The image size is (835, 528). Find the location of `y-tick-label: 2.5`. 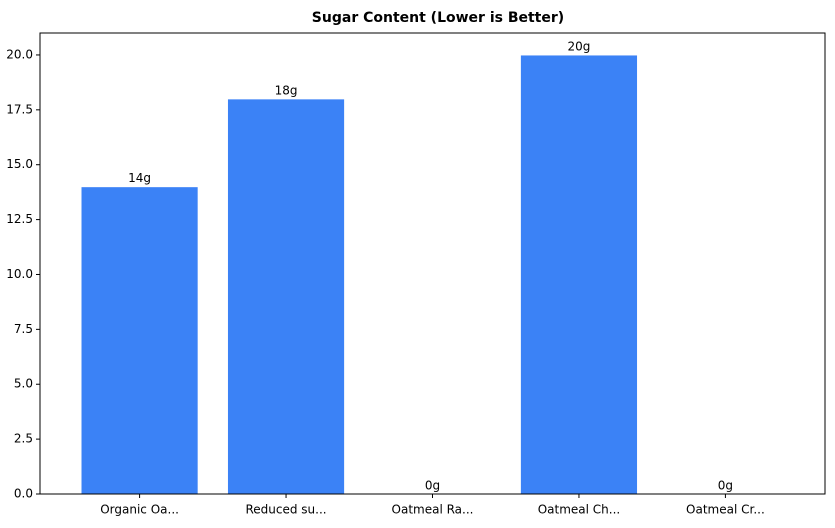

y-tick-label: 2.5 is located at coordinates (23, 439).